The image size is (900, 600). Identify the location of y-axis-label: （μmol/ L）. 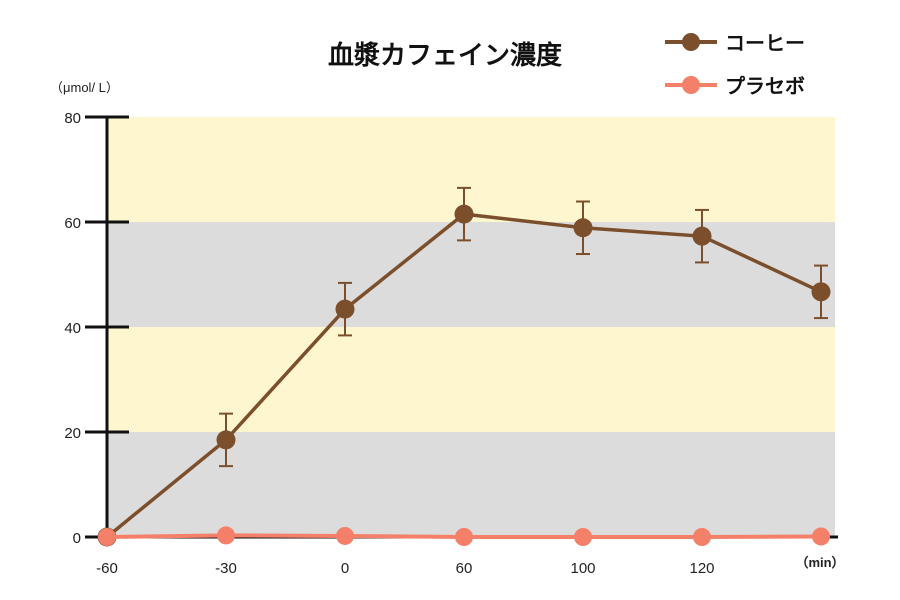
(84, 87).